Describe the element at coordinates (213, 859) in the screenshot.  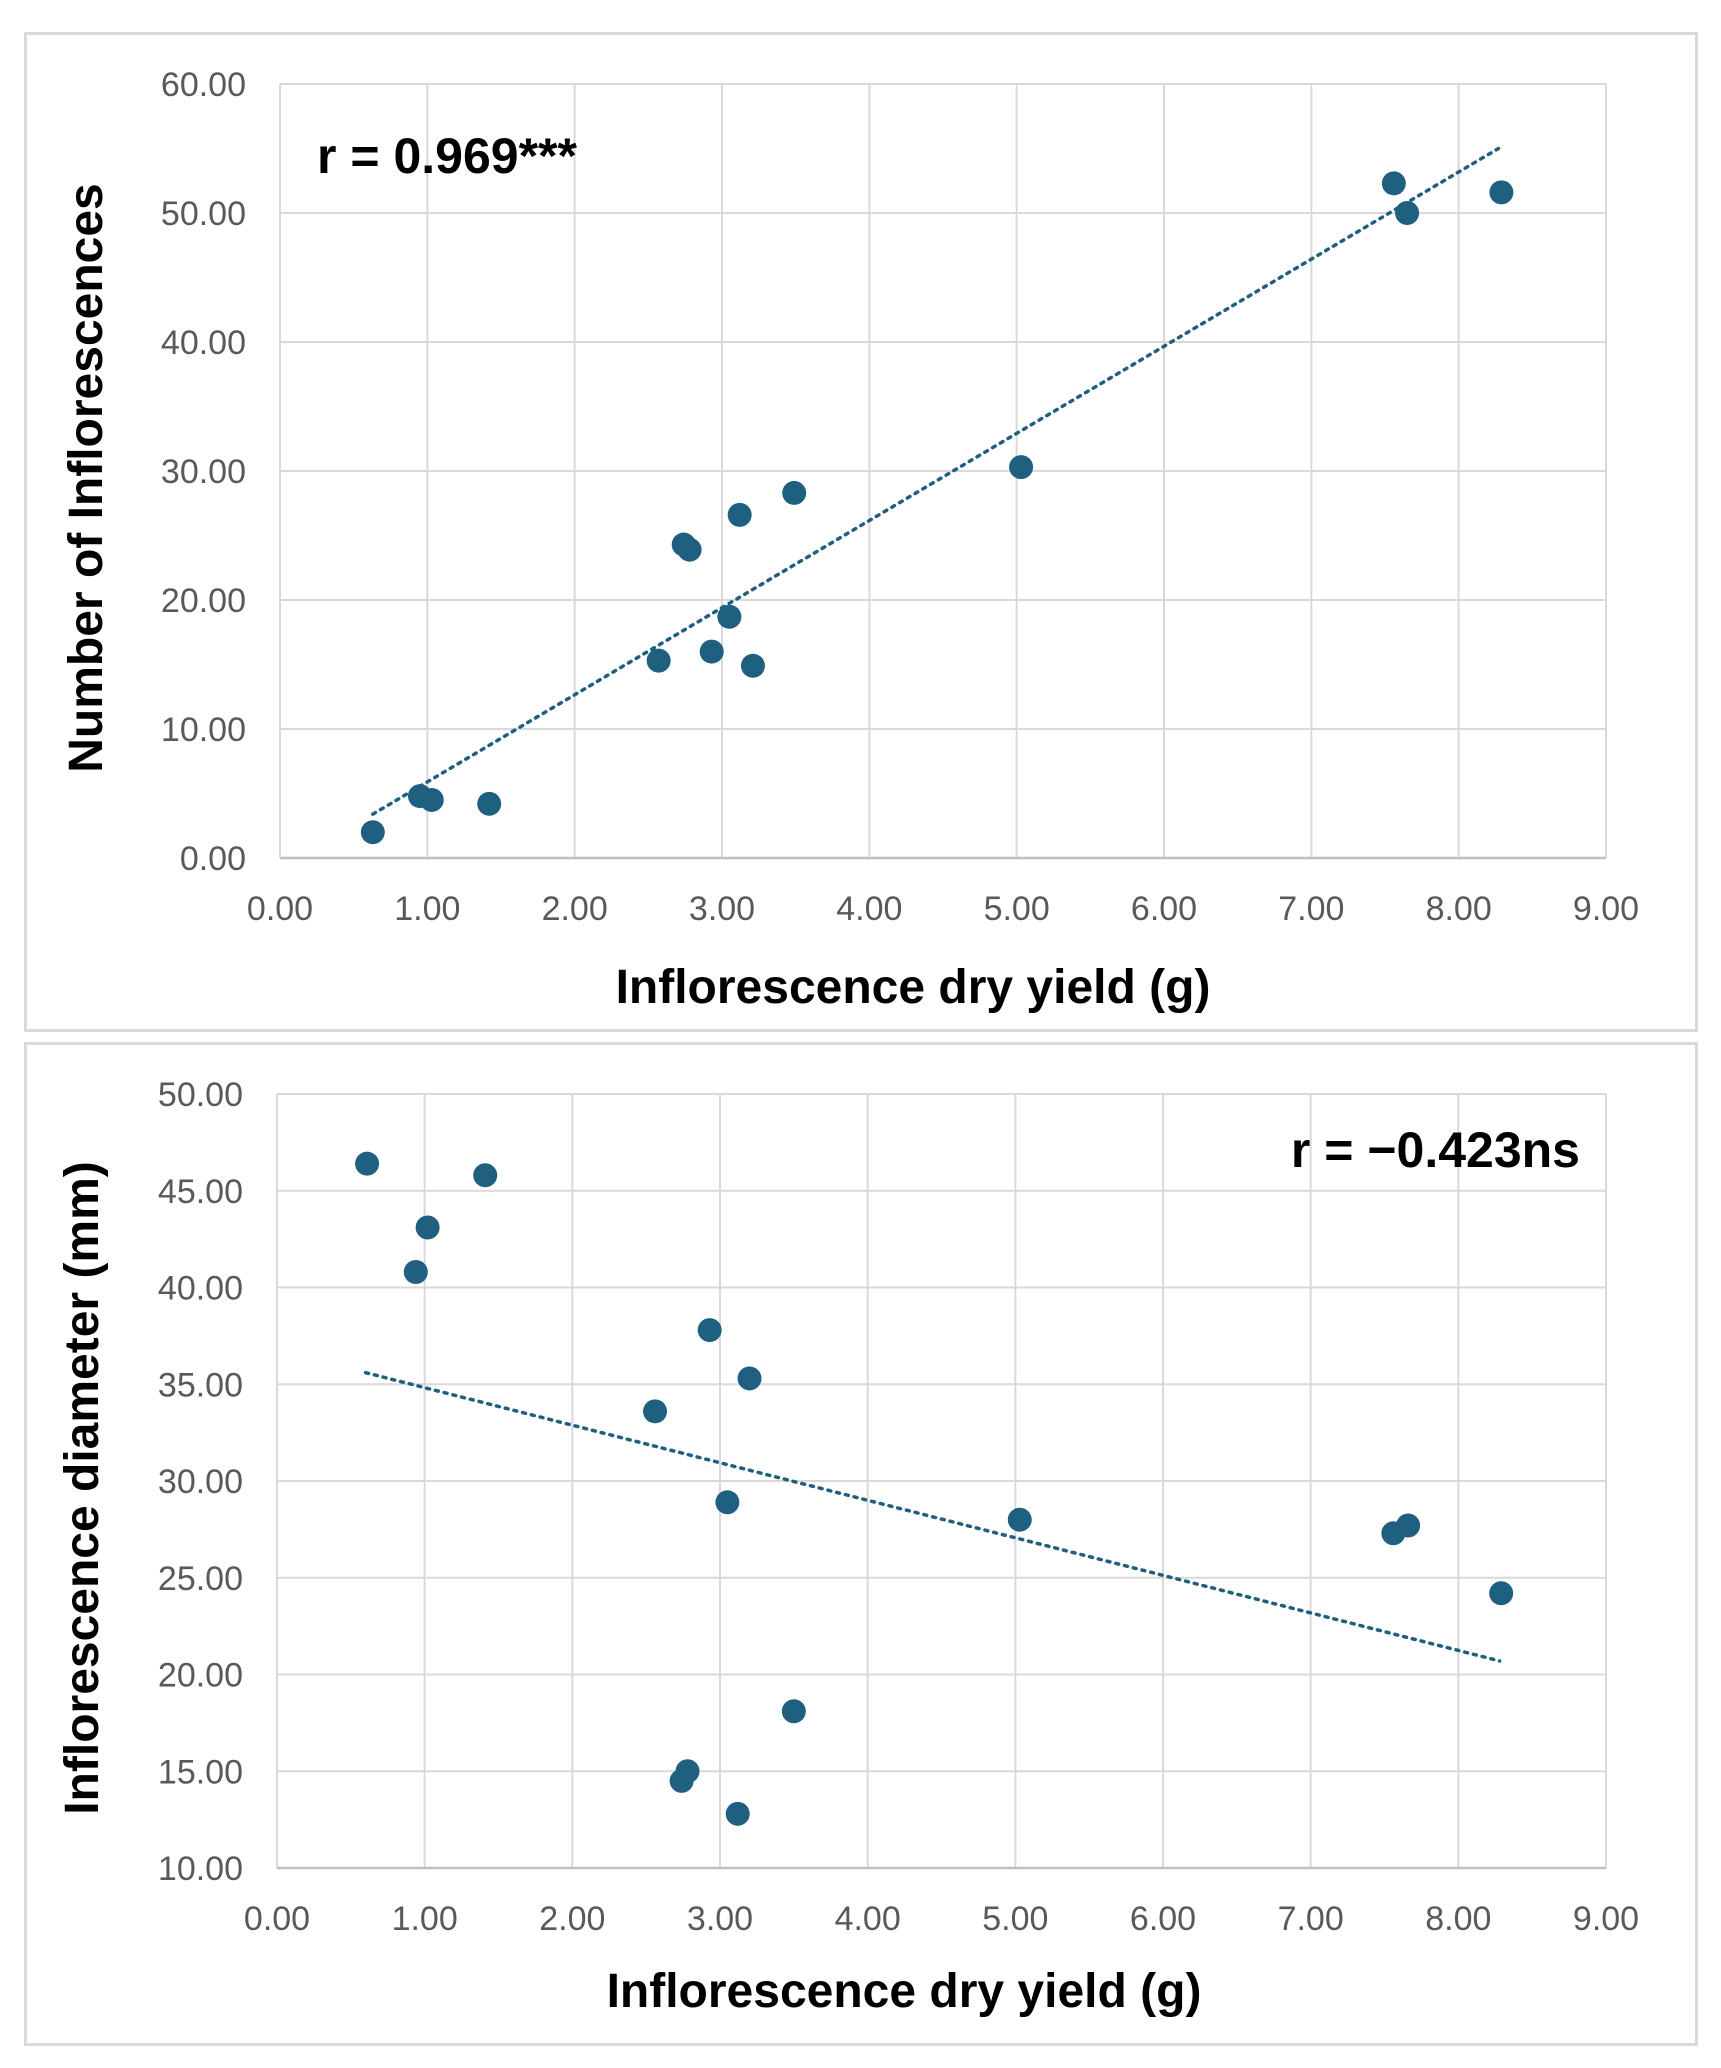
I see `y-tick-label: 0.00` at that location.